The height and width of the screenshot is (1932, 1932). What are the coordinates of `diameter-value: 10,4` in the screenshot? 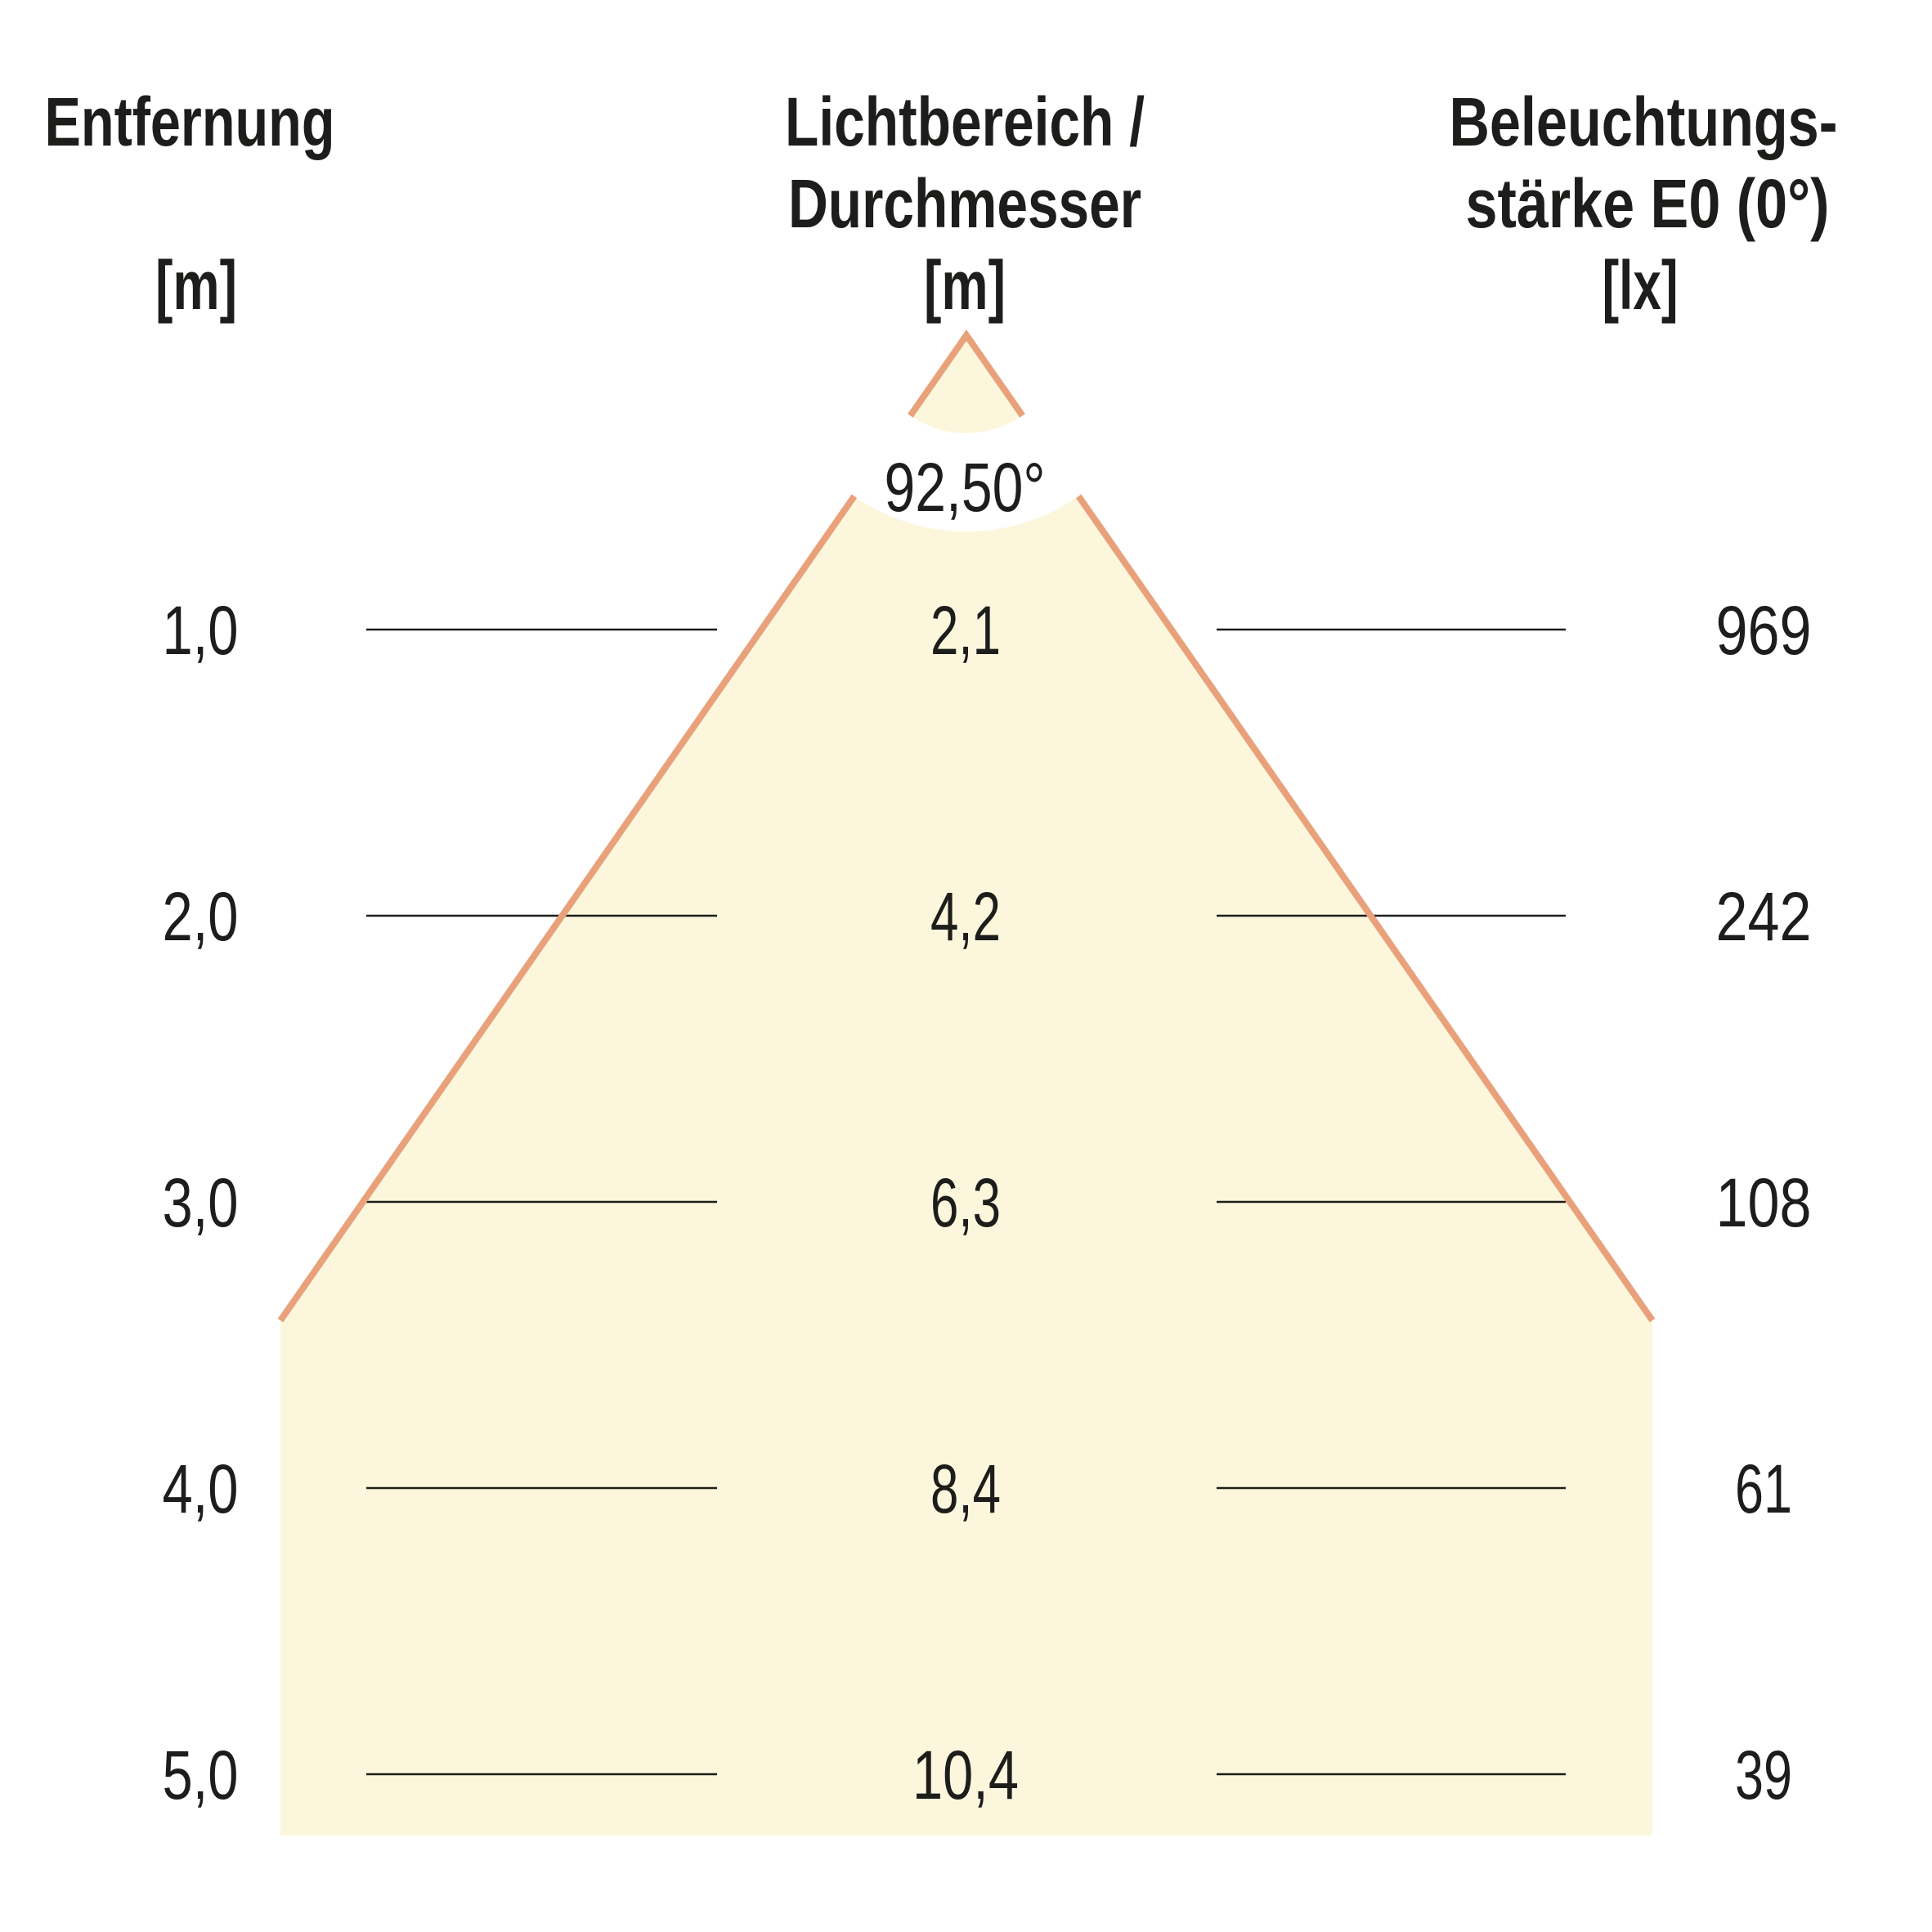 It's located at (965, 1775).